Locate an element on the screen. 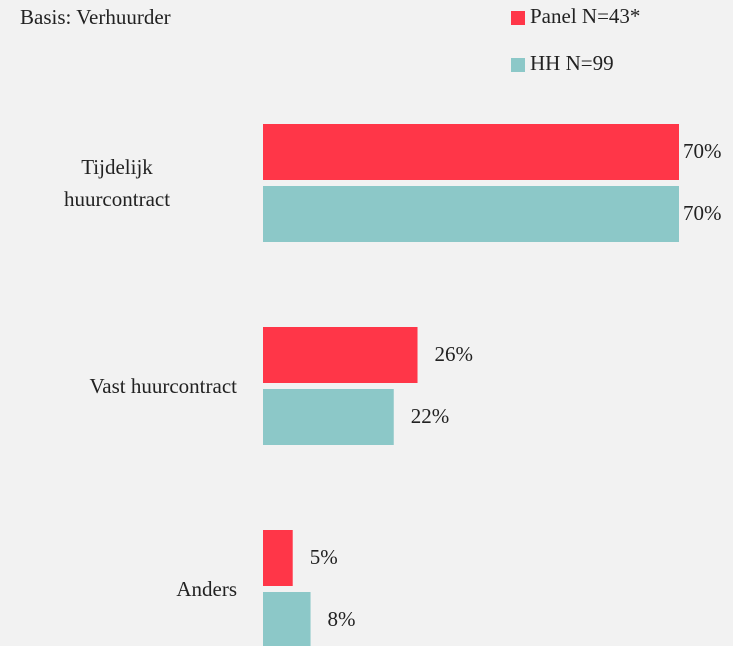  value-label: 26% is located at coordinates (454, 354).